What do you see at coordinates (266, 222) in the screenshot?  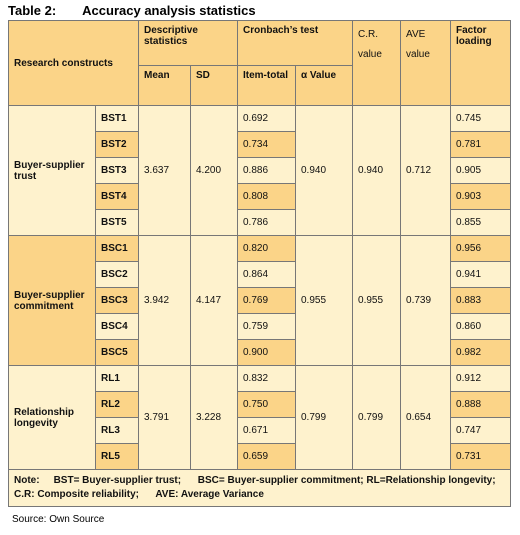 I see `item-total-cell: 0.786` at bounding box center [266, 222].